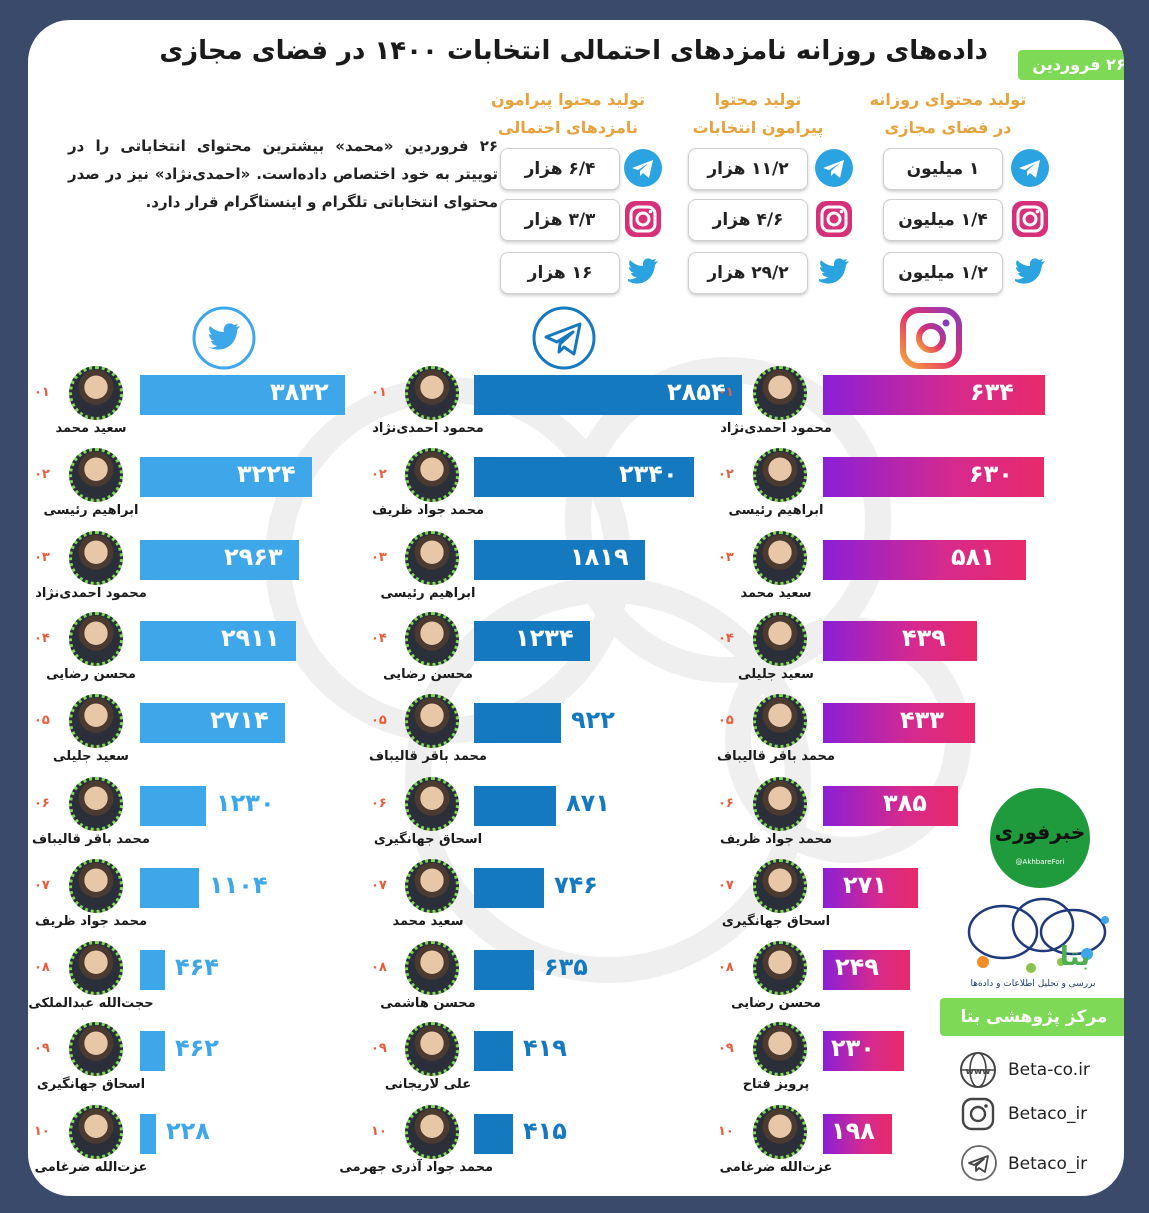 The height and width of the screenshot is (1213, 1149). Describe the element at coordinates (1048, 1164) in the screenshot. I see `telegram-handle: Betaco_ir` at that location.